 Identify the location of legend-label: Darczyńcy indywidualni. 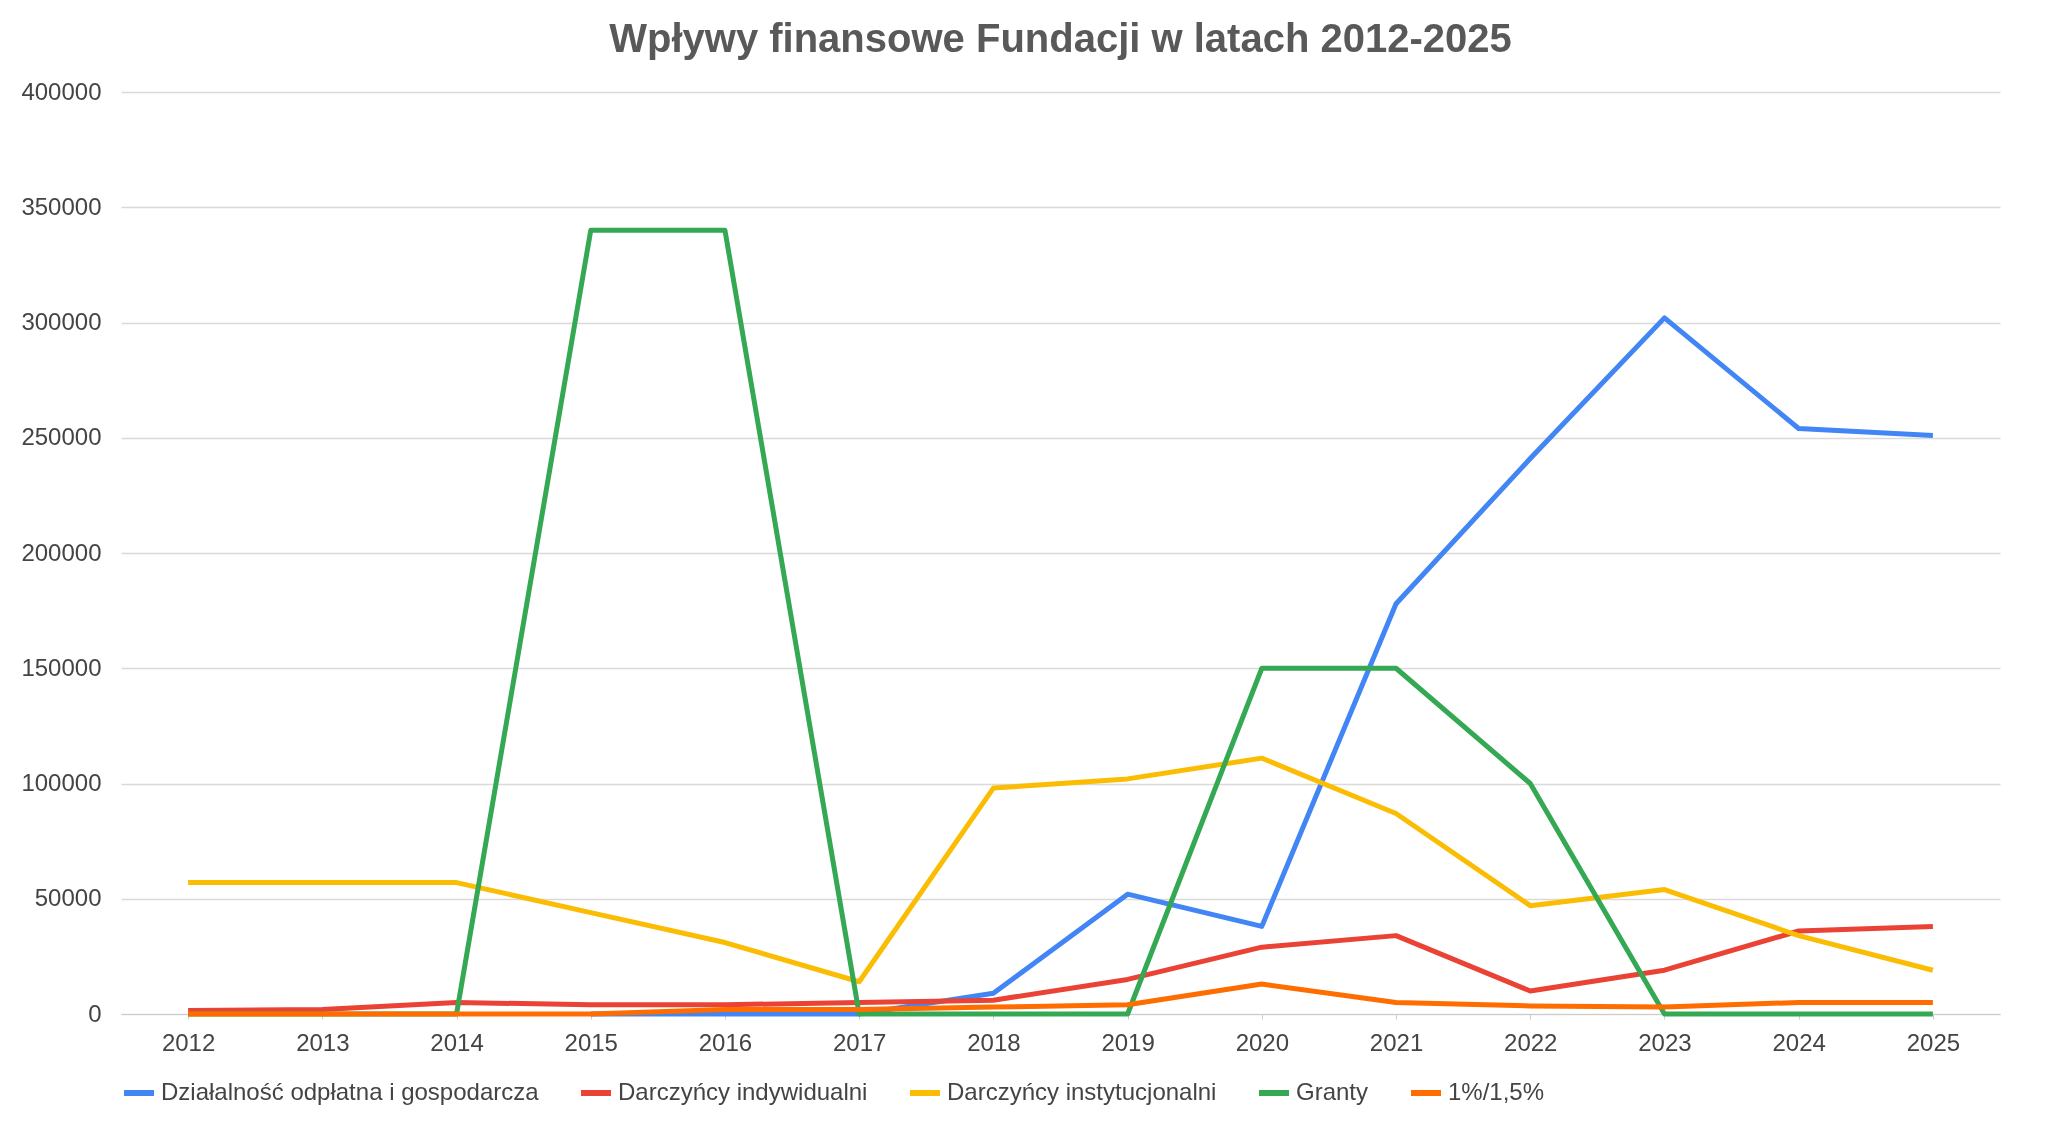
(743, 1091).